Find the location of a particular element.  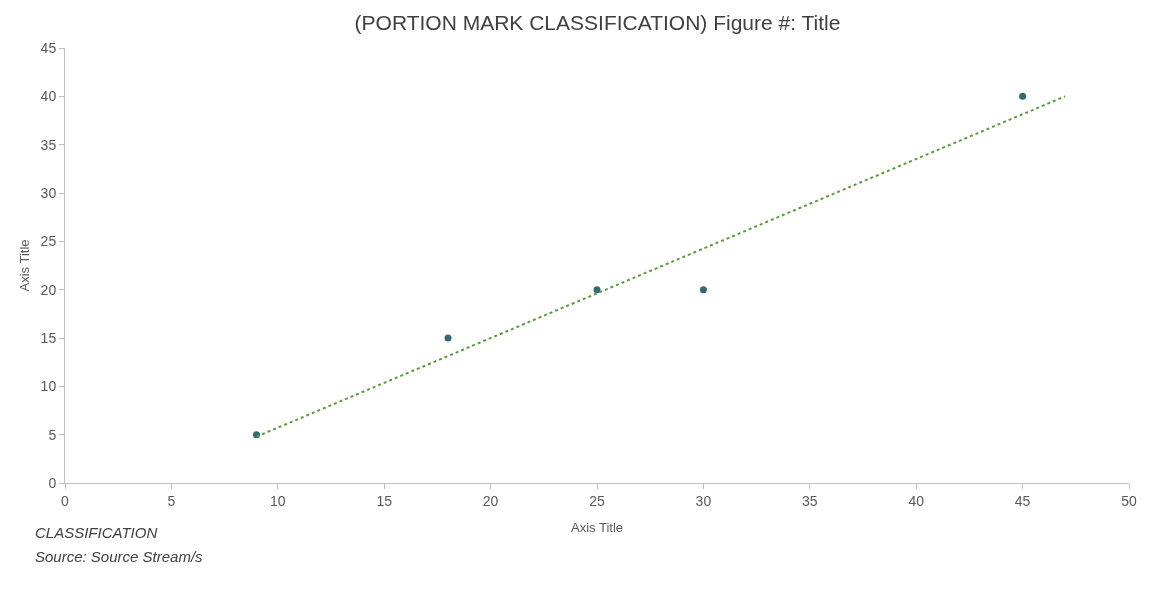

x-tick-label: 45 is located at coordinates (1022, 500).